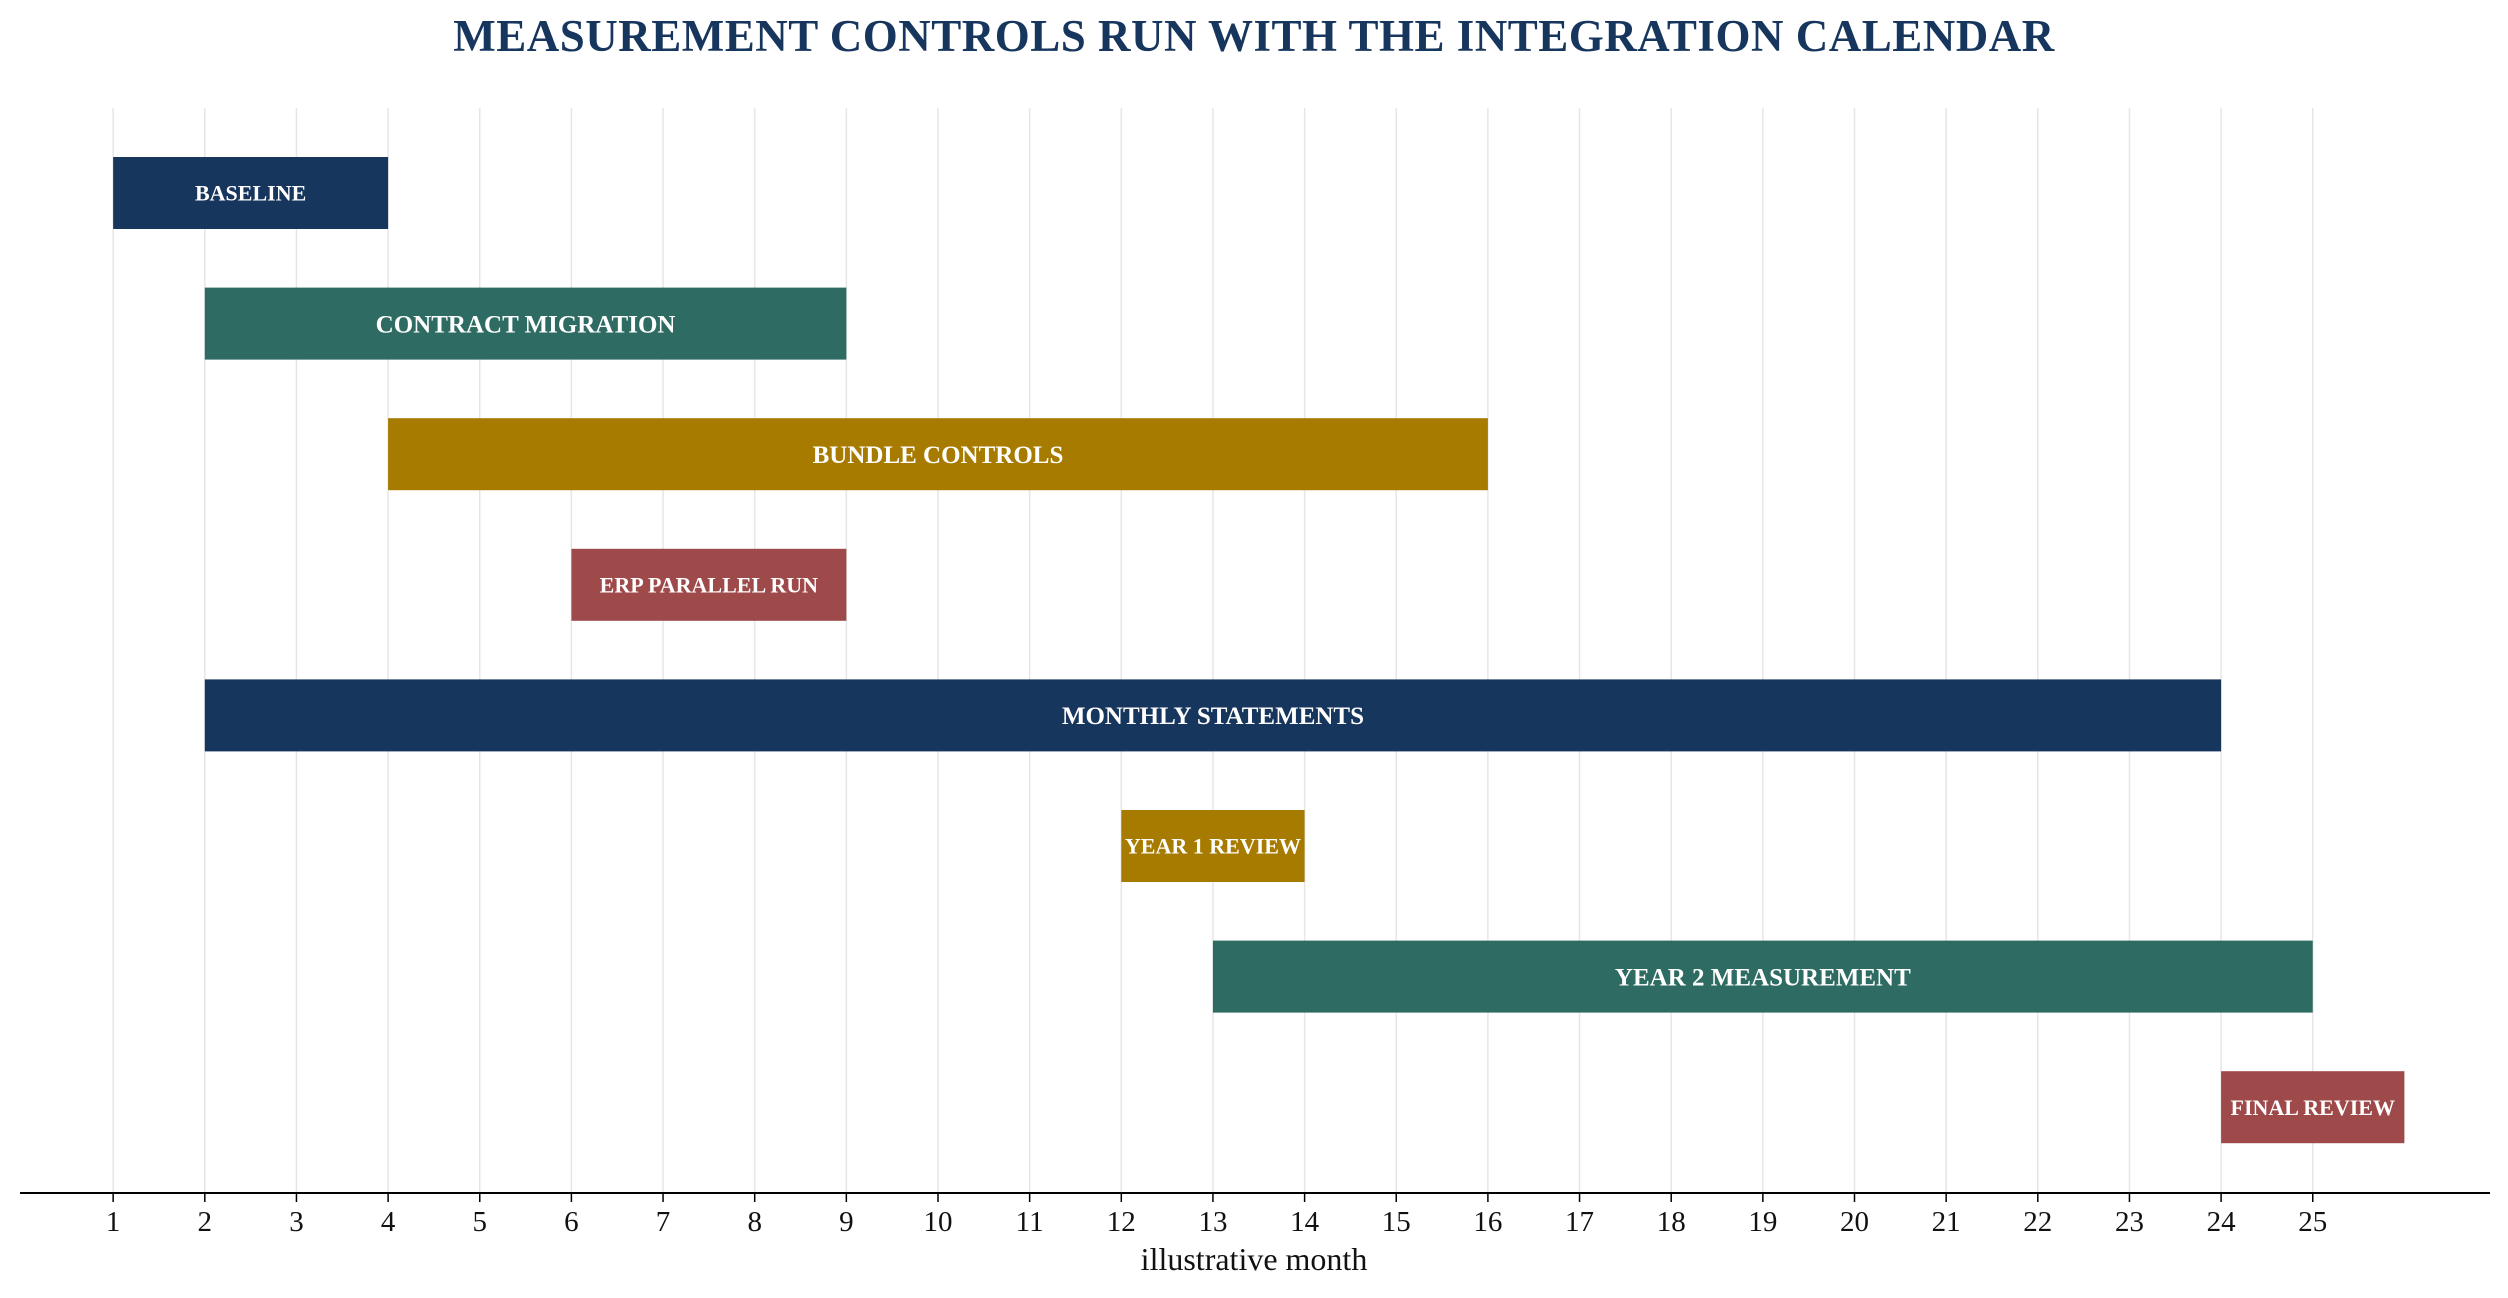 The height and width of the screenshot is (1298, 2508). I want to click on x-tick-label: 2, so click(205, 1222).